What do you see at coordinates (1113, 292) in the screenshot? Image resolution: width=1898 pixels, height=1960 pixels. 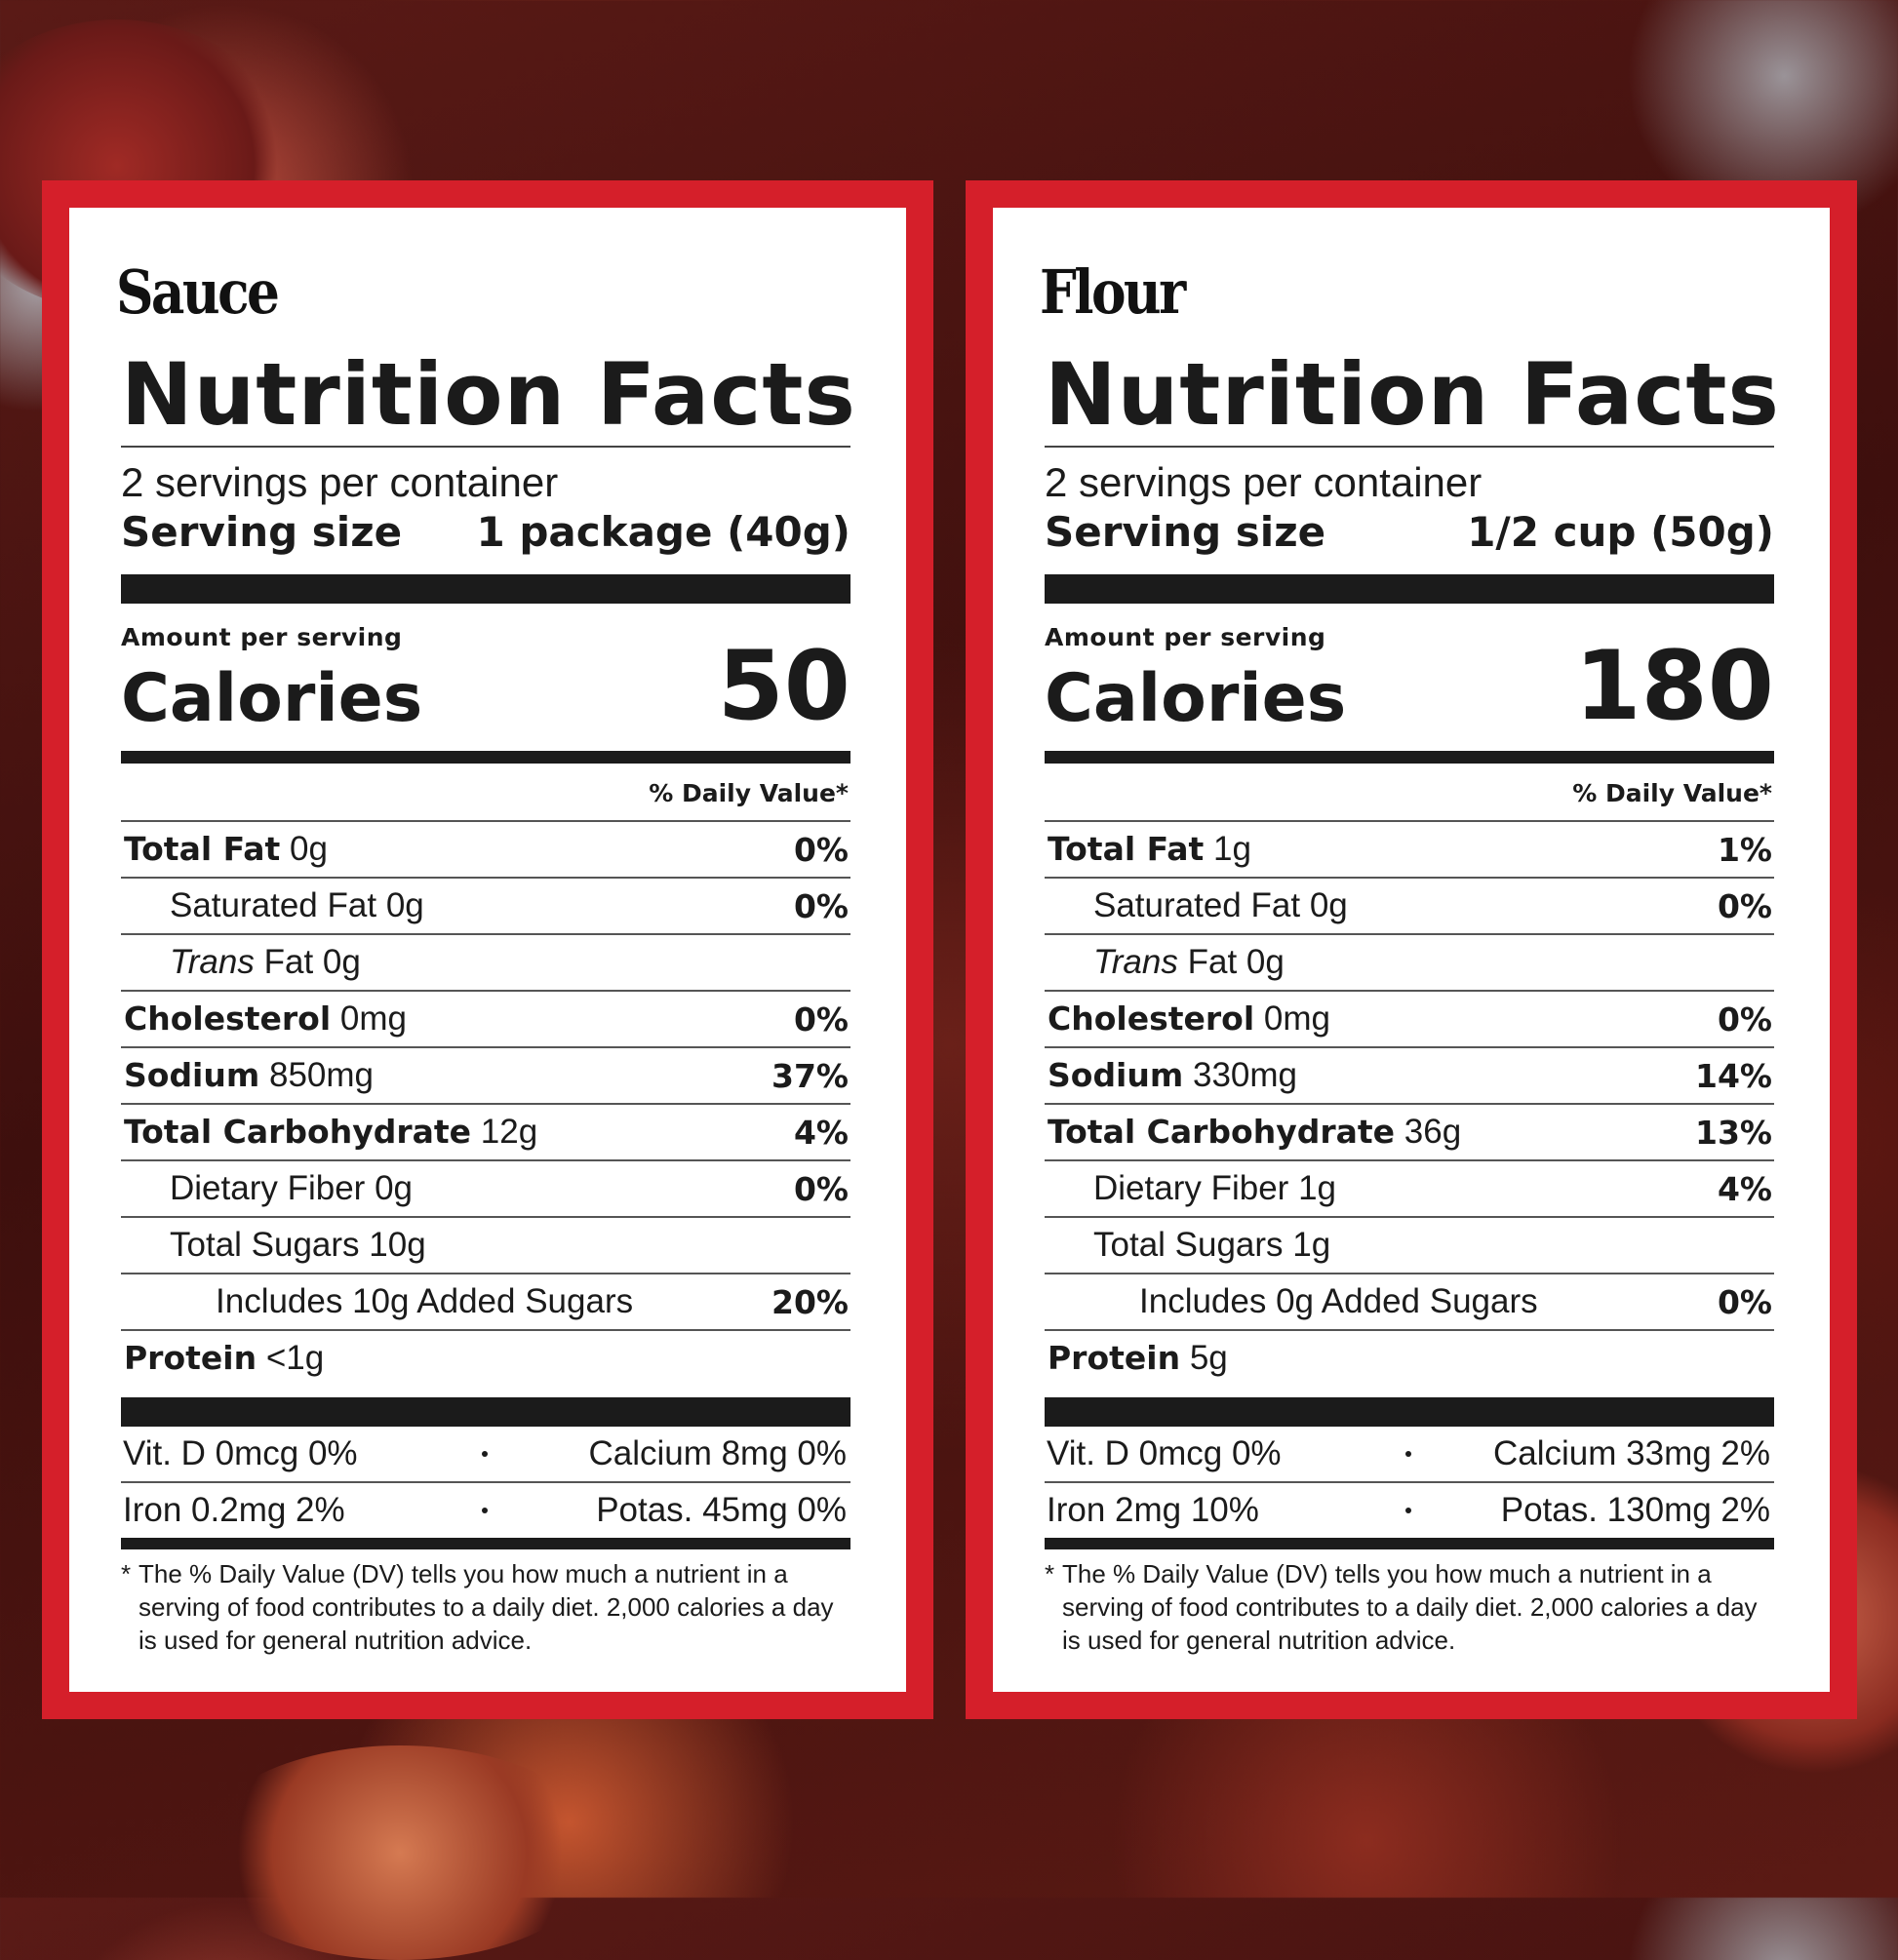 I see `label-title: Flour` at bounding box center [1113, 292].